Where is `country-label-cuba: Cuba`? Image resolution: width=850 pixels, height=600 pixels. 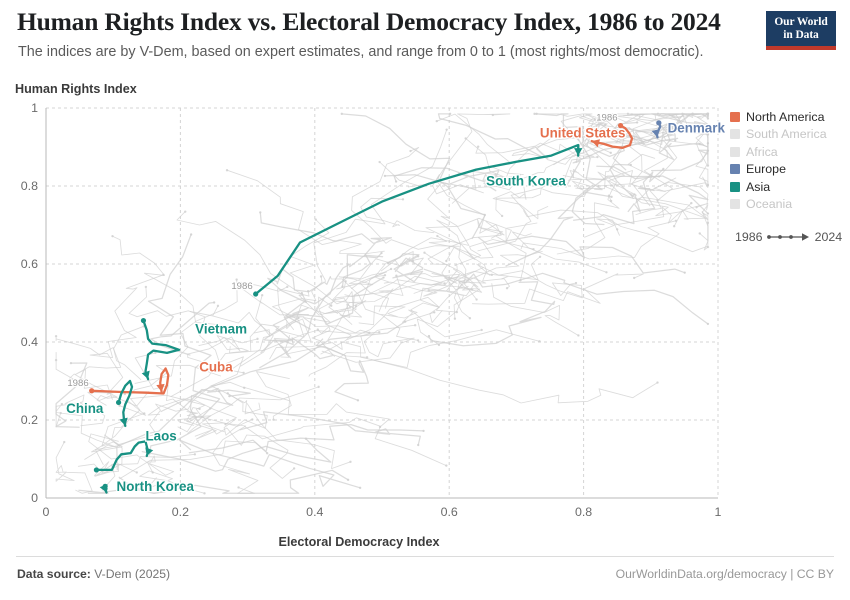
country-label-cuba: Cuba is located at coordinates (216, 366).